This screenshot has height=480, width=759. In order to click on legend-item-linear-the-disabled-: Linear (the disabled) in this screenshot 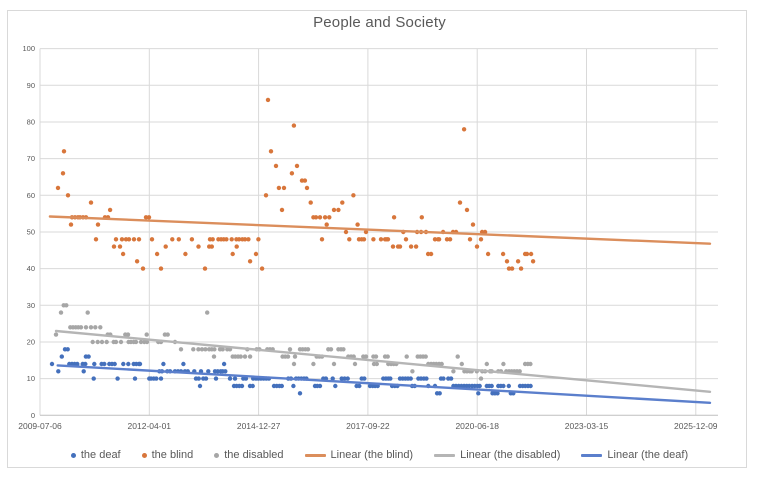, I will do `click(497, 455)`.